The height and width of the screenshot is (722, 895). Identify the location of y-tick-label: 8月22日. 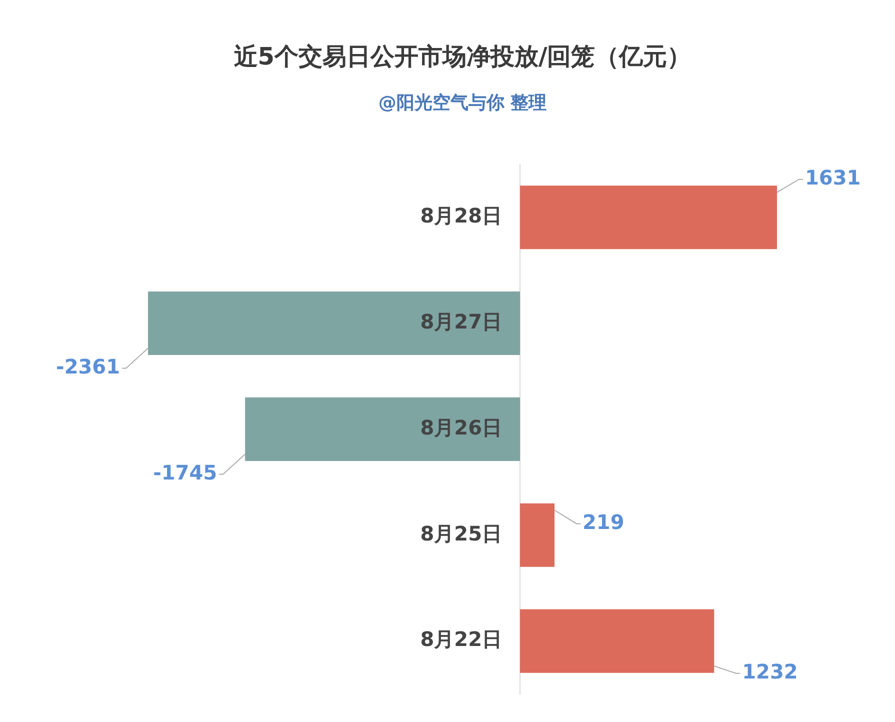
(461, 639).